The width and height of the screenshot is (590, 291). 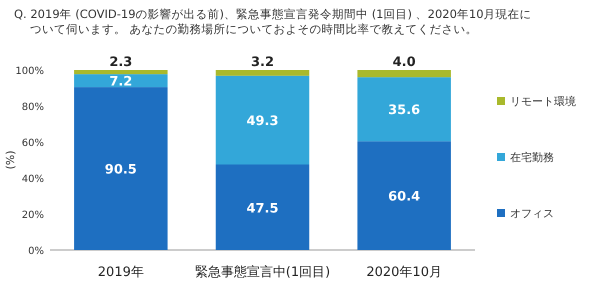 What do you see at coordinates (404, 272) in the screenshot?
I see `x-tick-label: 2020年10月` at bounding box center [404, 272].